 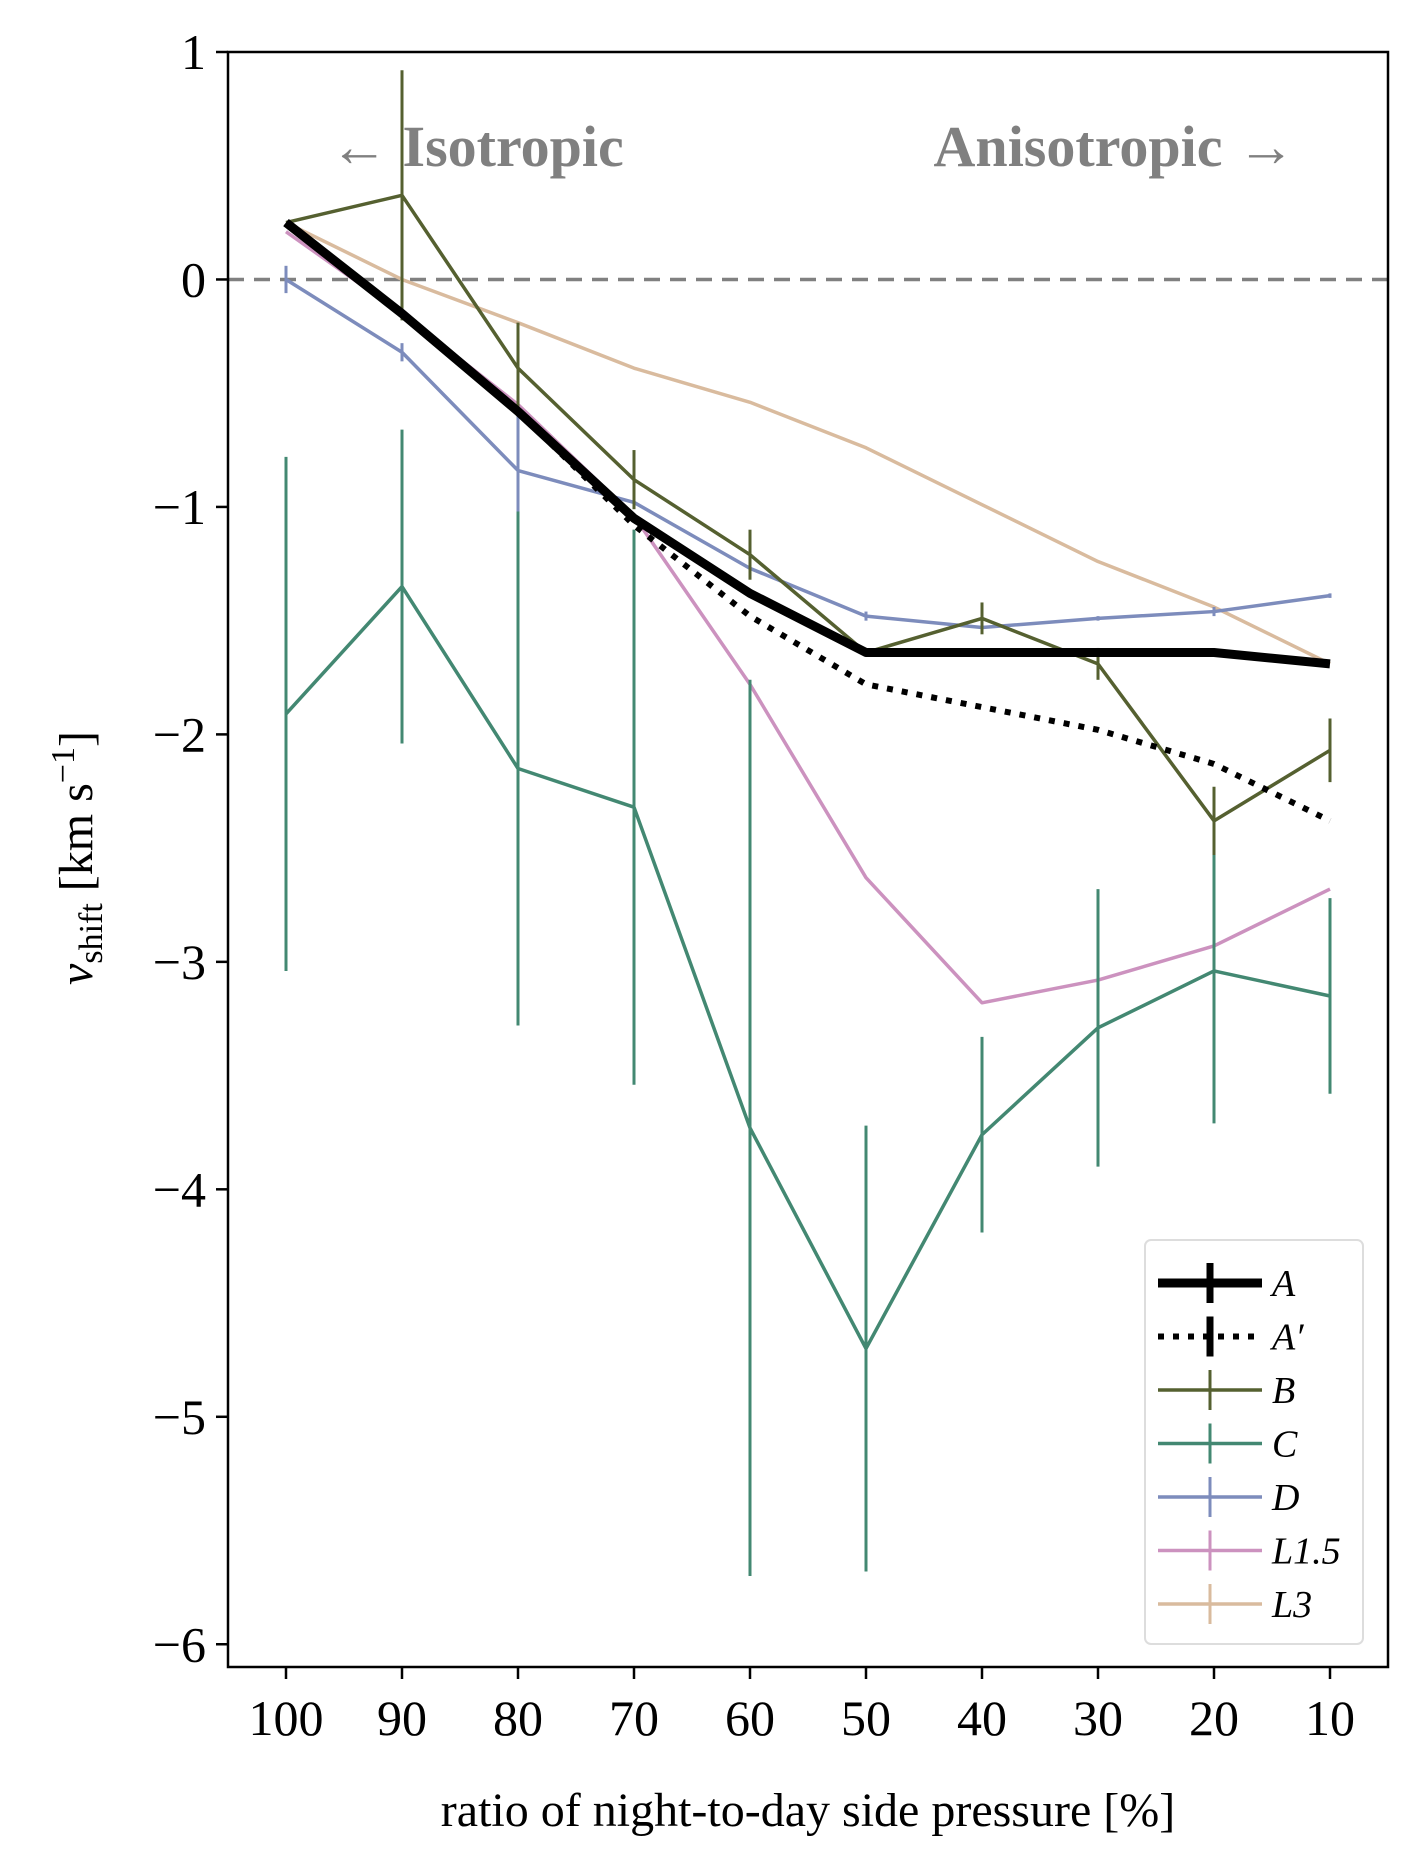 What do you see at coordinates (1231, 1337) in the screenshot?
I see `legend-entry: A′` at bounding box center [1231, 1337].